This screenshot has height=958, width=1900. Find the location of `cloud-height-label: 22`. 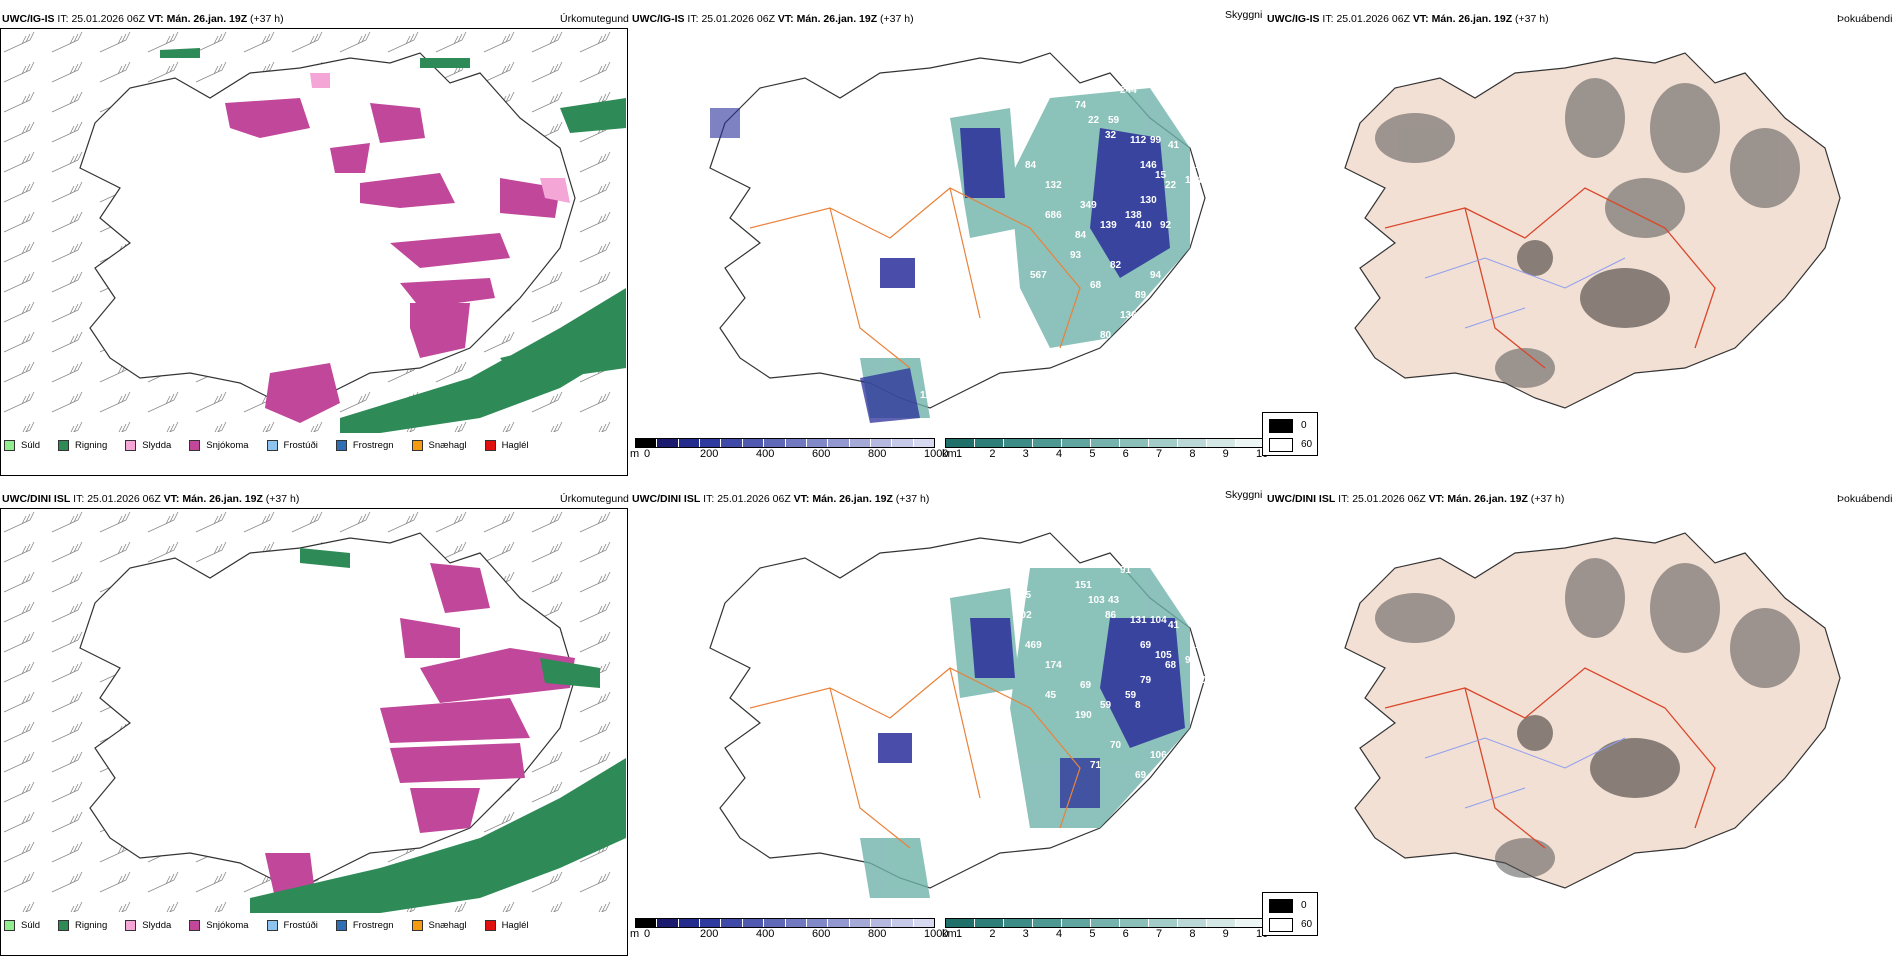

cloud-height-label: 22 is located at coordinates (1171, 185).